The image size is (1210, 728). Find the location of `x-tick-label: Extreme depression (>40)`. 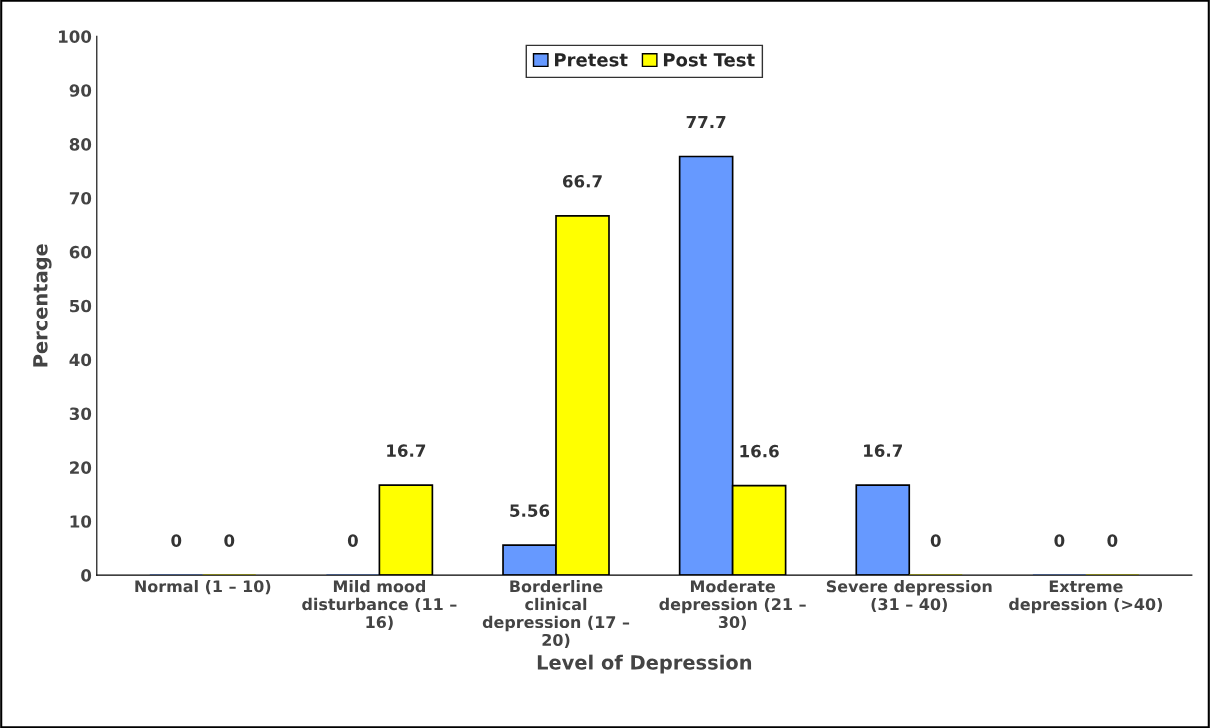

x-tick-label: Extreme depression (>40) is located at coordinates (1086, 597).